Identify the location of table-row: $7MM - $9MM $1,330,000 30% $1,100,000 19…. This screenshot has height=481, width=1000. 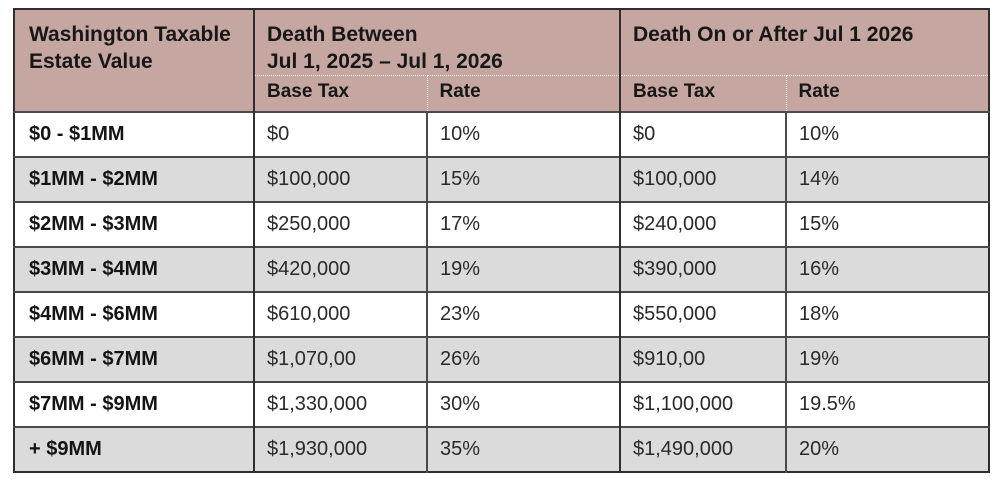
(502, 404).